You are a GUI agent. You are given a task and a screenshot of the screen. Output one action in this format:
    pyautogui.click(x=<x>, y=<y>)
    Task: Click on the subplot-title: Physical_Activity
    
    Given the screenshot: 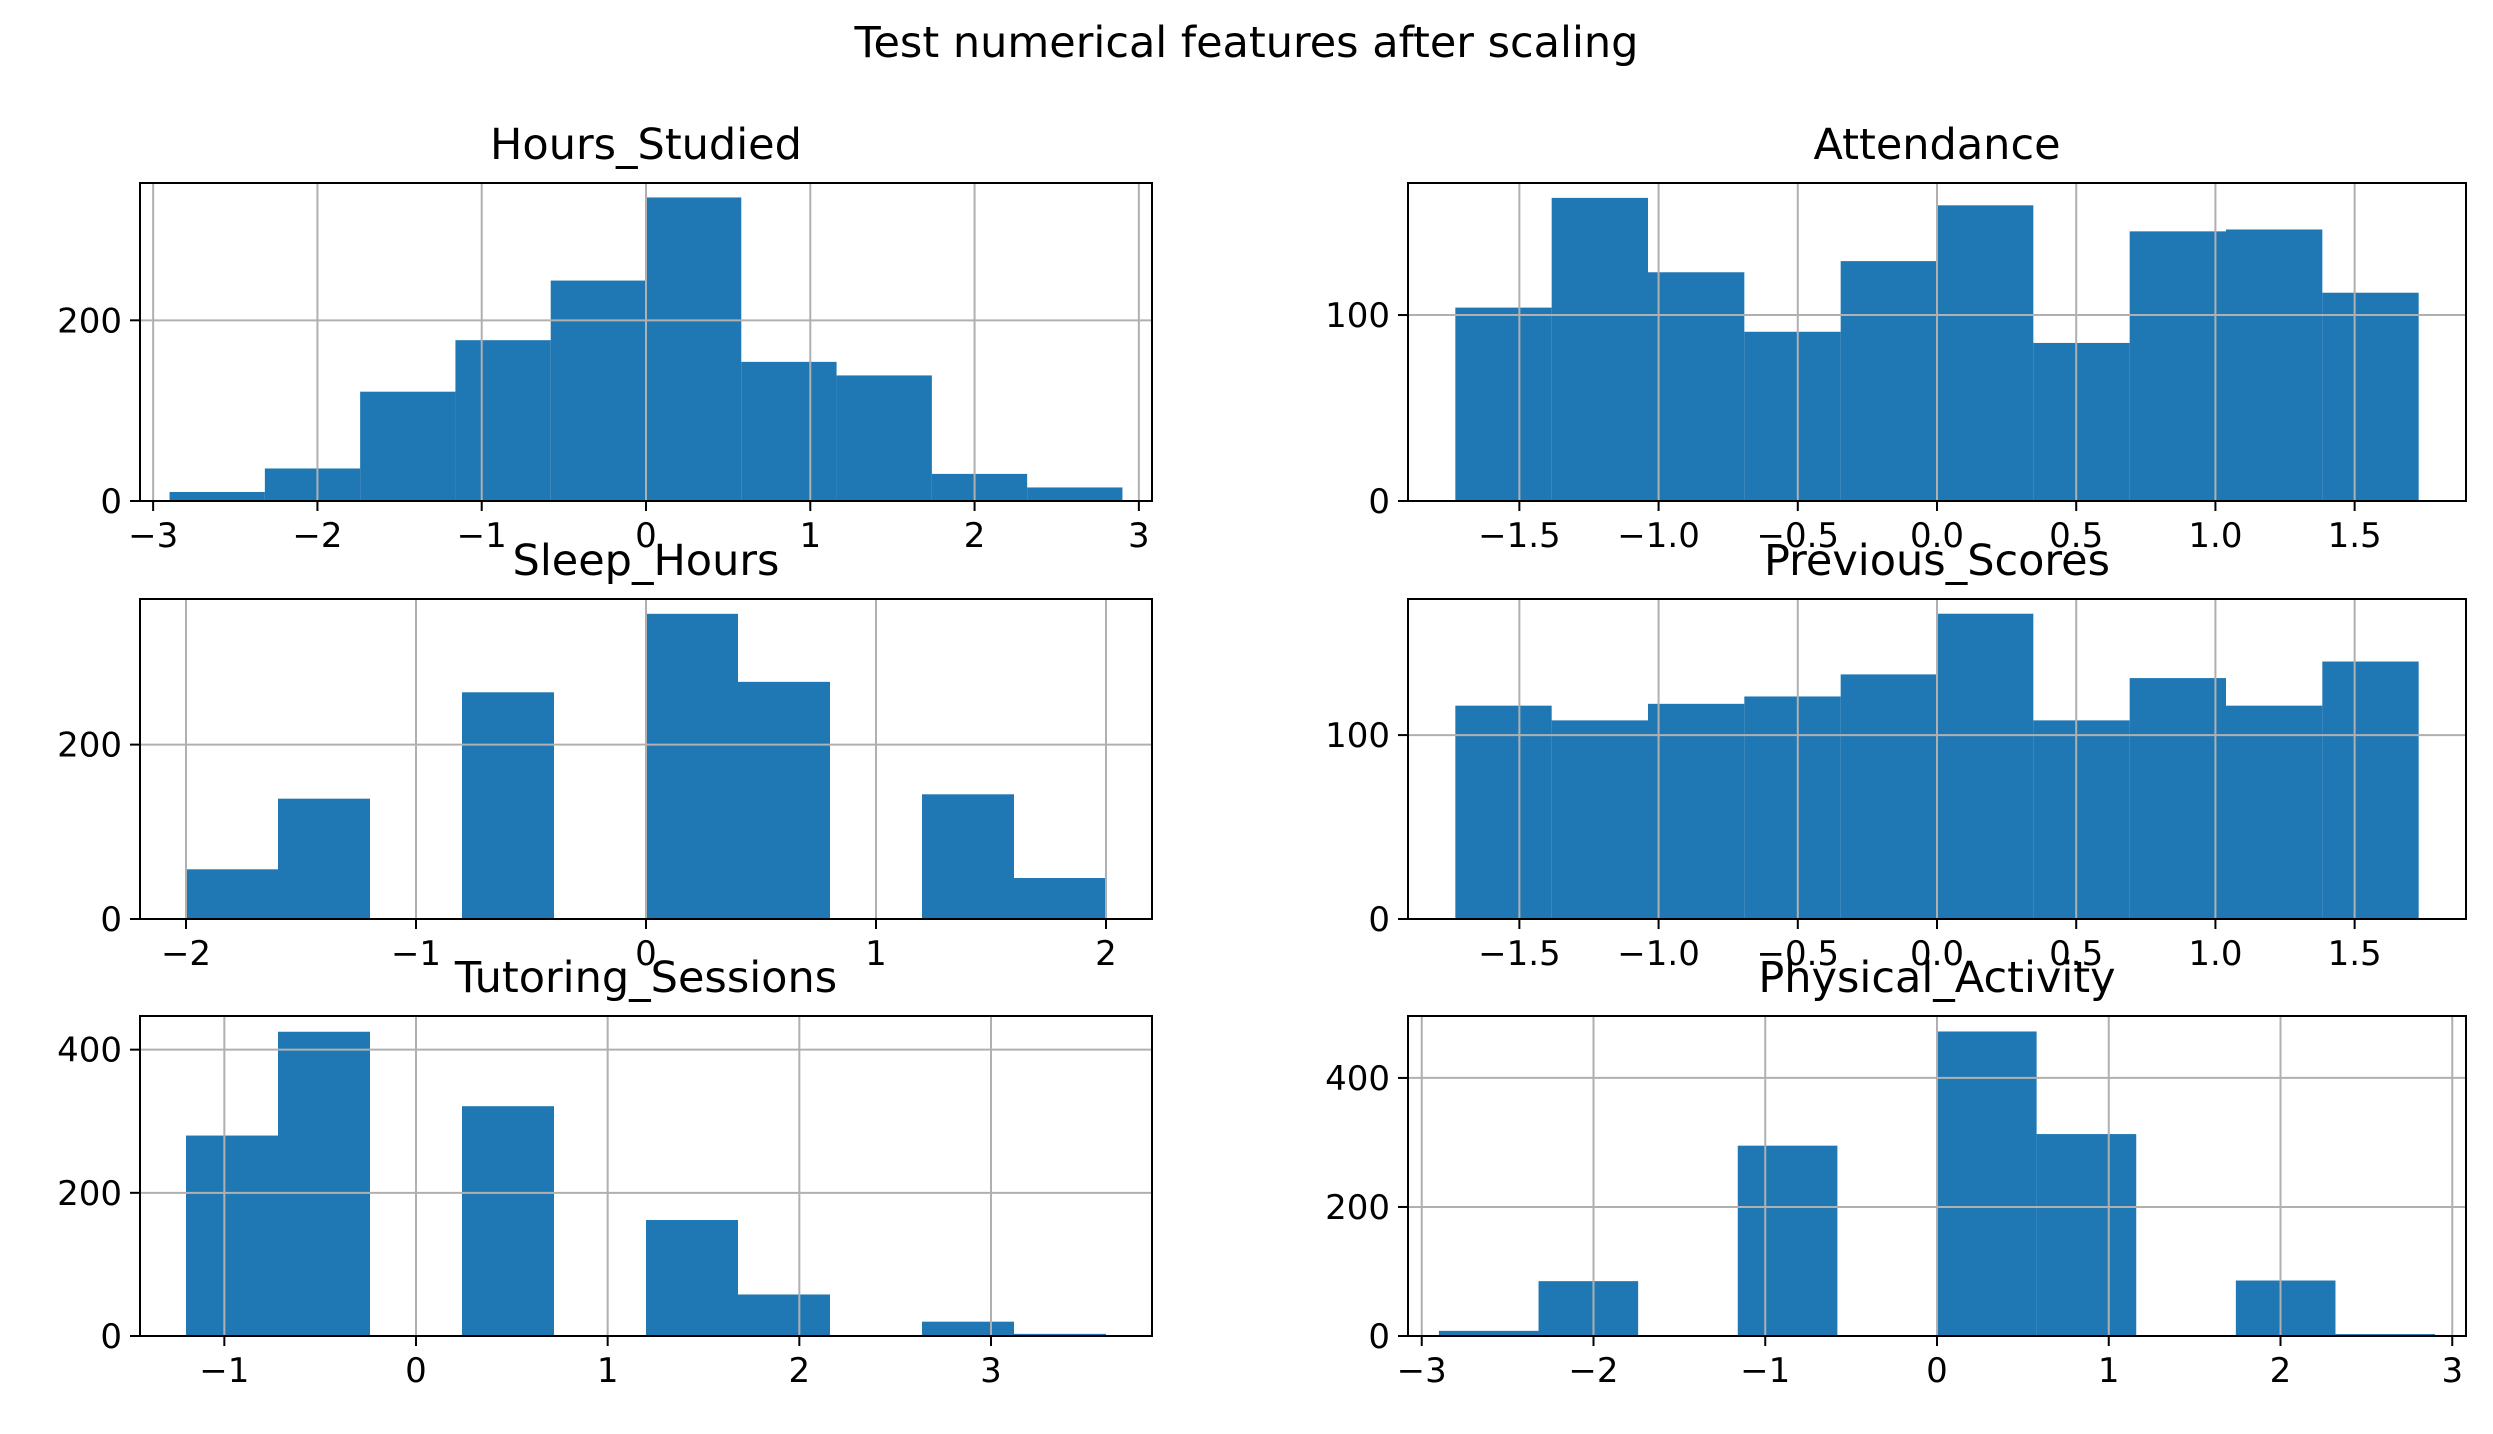 What is the action you would take?
    pyautogui.click(x=1936, y=978)
    